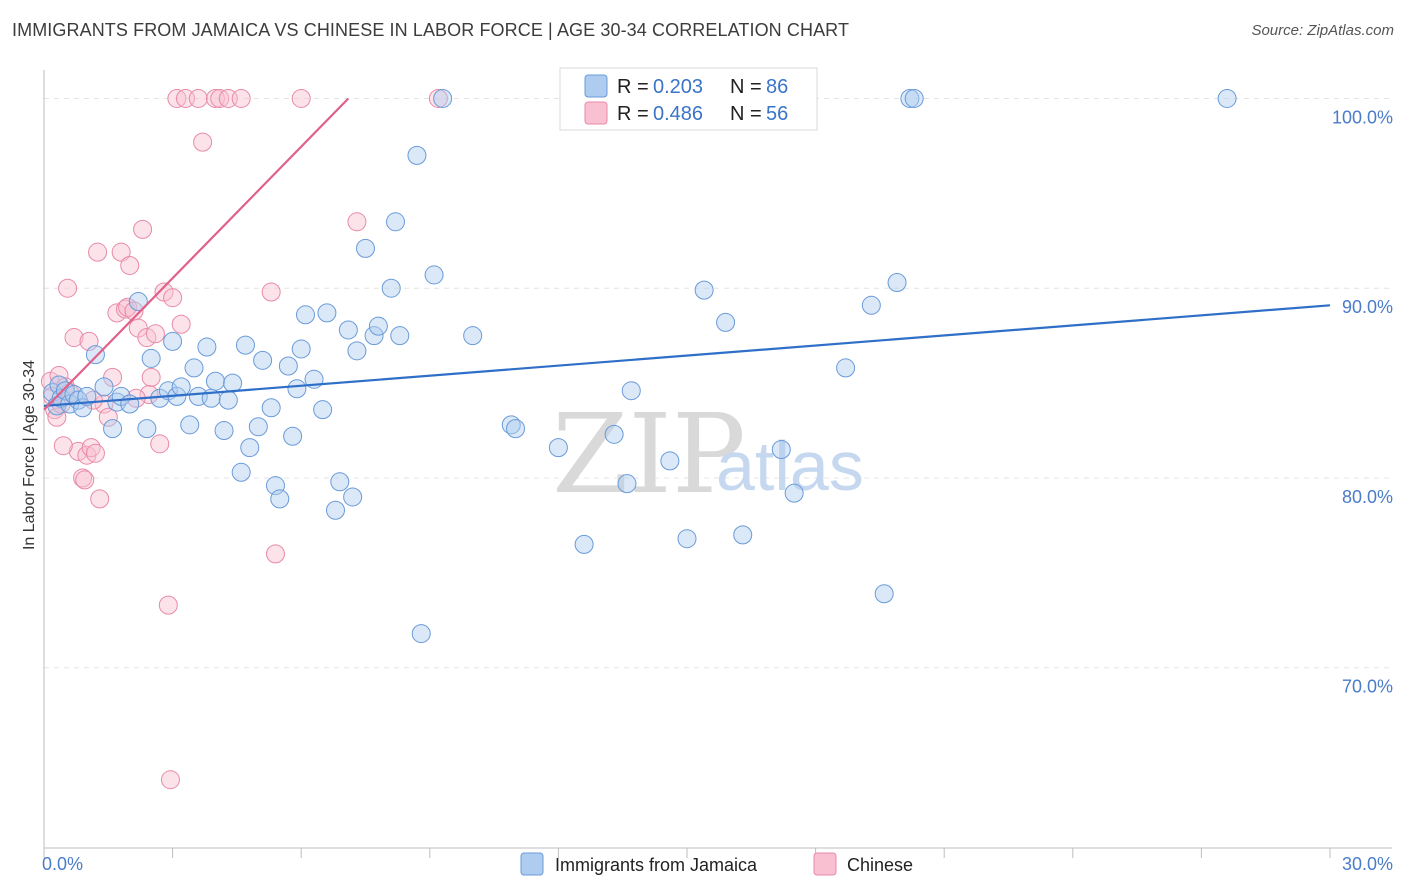  I want to click on y-tick-labels: 100.0% 90.0% 80.0% 70.0%, so click(1362, 401).